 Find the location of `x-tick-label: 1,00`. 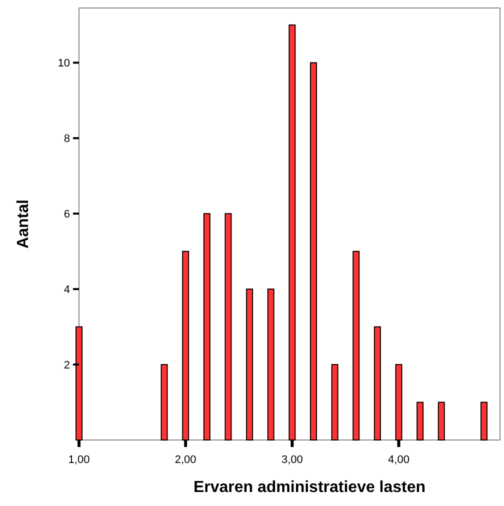

x-tick-label: 1,00 is located at coordinates (79, 460).